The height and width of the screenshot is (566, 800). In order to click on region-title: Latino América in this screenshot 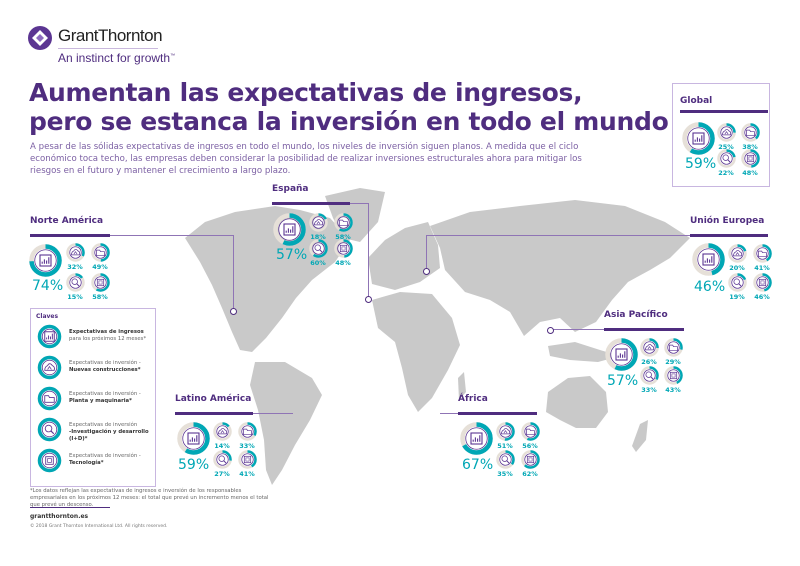, I will do `click(213, 399)`.